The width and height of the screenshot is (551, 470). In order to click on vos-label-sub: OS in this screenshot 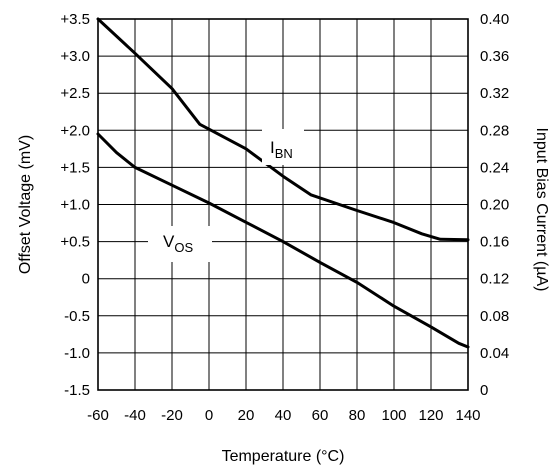, I will do `click(183, 247)`.